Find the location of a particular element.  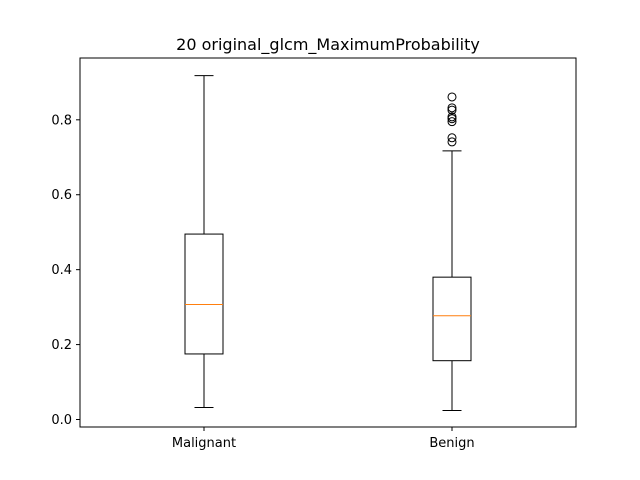

y-tick-label: 0.0 is located at coordinates (61, 420).